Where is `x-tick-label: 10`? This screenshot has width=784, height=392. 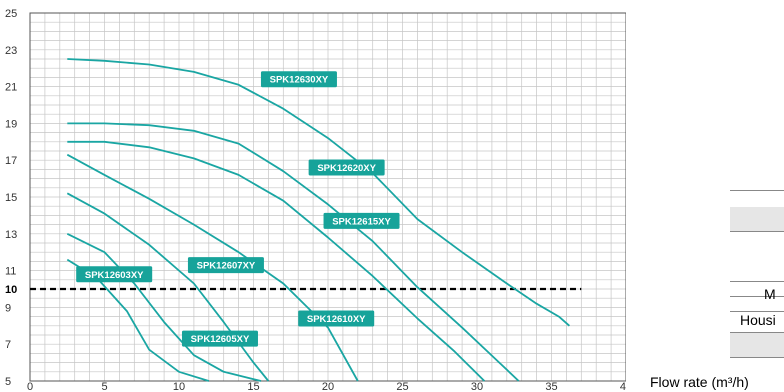 x-tick-label: 10 is located at coordinates (179, 386).